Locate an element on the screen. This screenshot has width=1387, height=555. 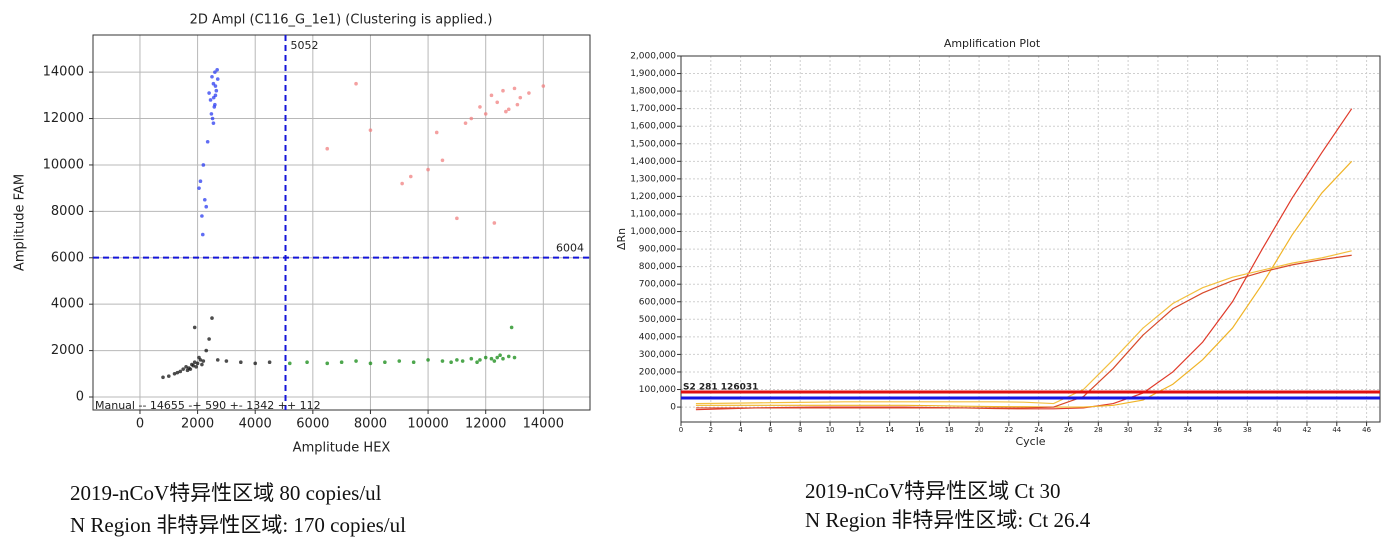
x-tick-label: 18 is located at coordinates (949, 430).